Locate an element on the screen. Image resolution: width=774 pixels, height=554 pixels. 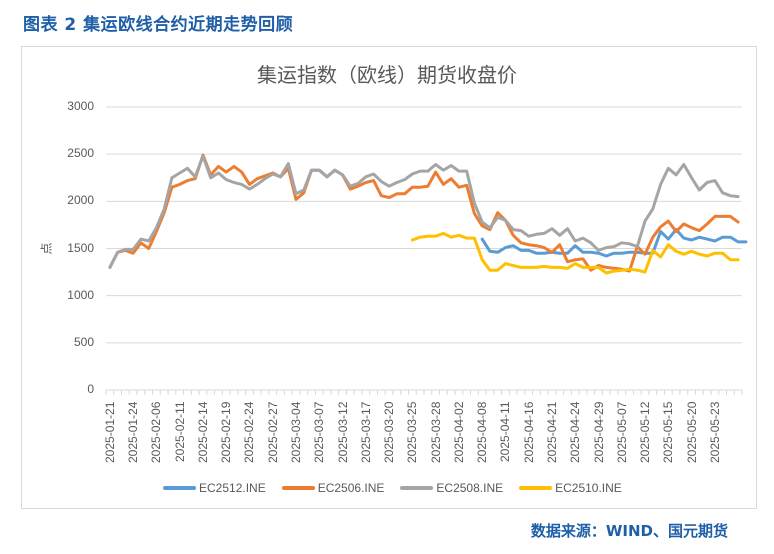
legend-item-ec2510: EC2510.INE is located at coordinates (570, 488).